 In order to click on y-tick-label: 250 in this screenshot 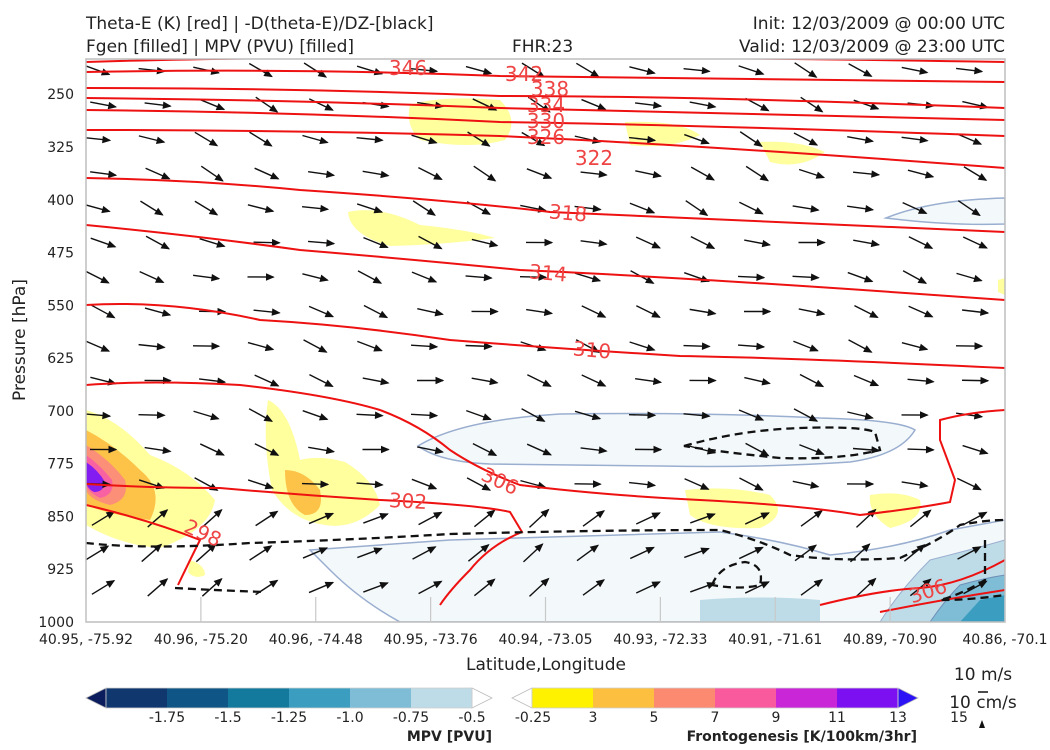, I will do `click(60, 95)`.